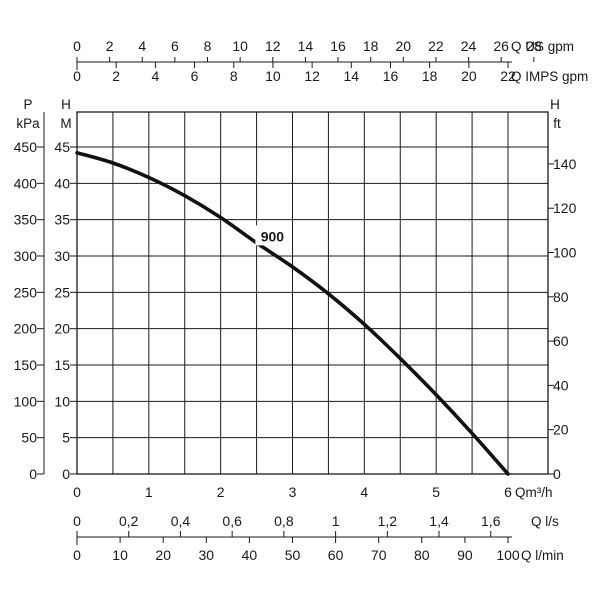 Image resolution: width=600 pixels, height=600 pixels. I want to click on lmin-tick-label: 100, so click(508, 555).